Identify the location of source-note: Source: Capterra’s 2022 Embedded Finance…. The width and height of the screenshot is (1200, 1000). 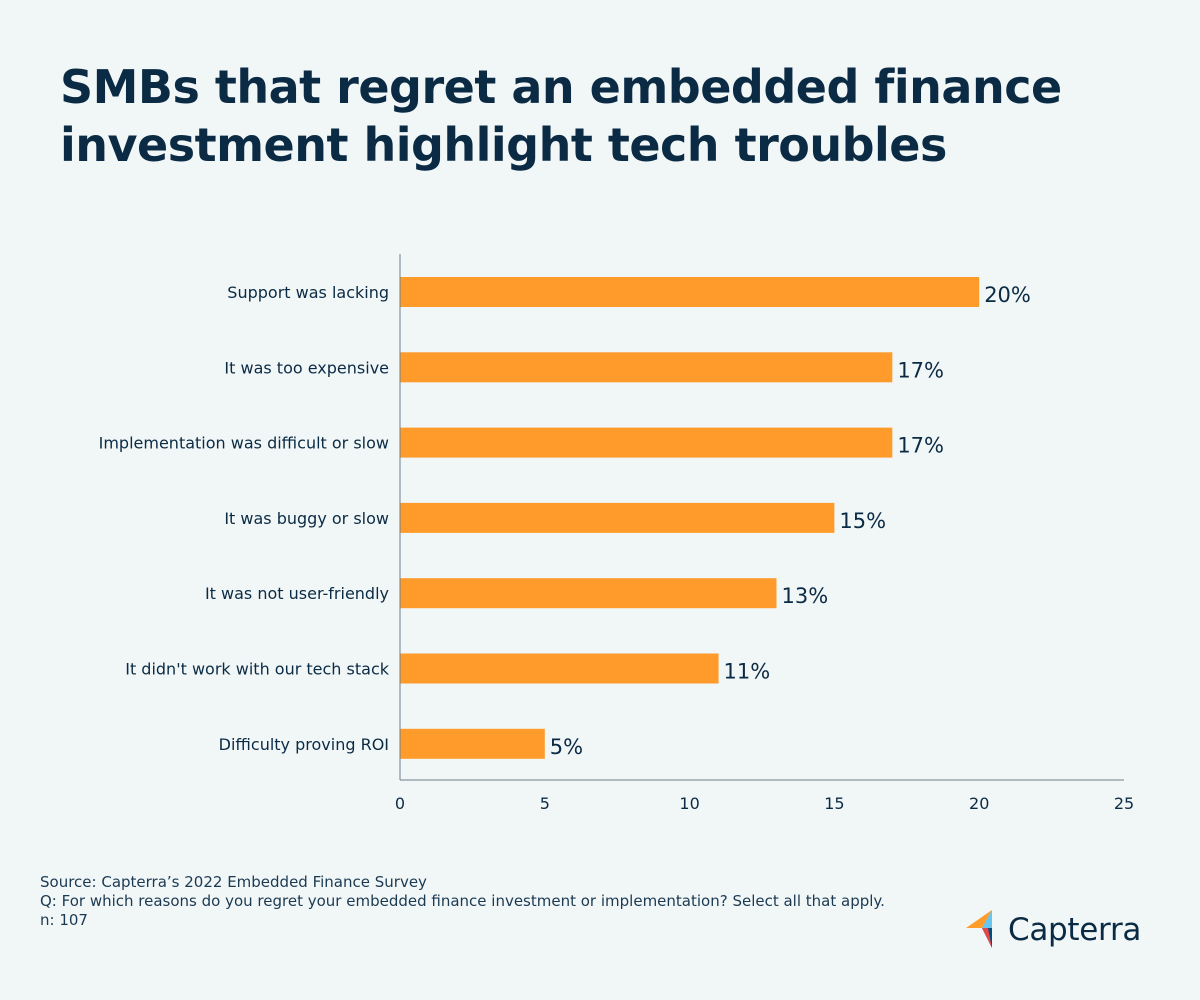
(233, 882).